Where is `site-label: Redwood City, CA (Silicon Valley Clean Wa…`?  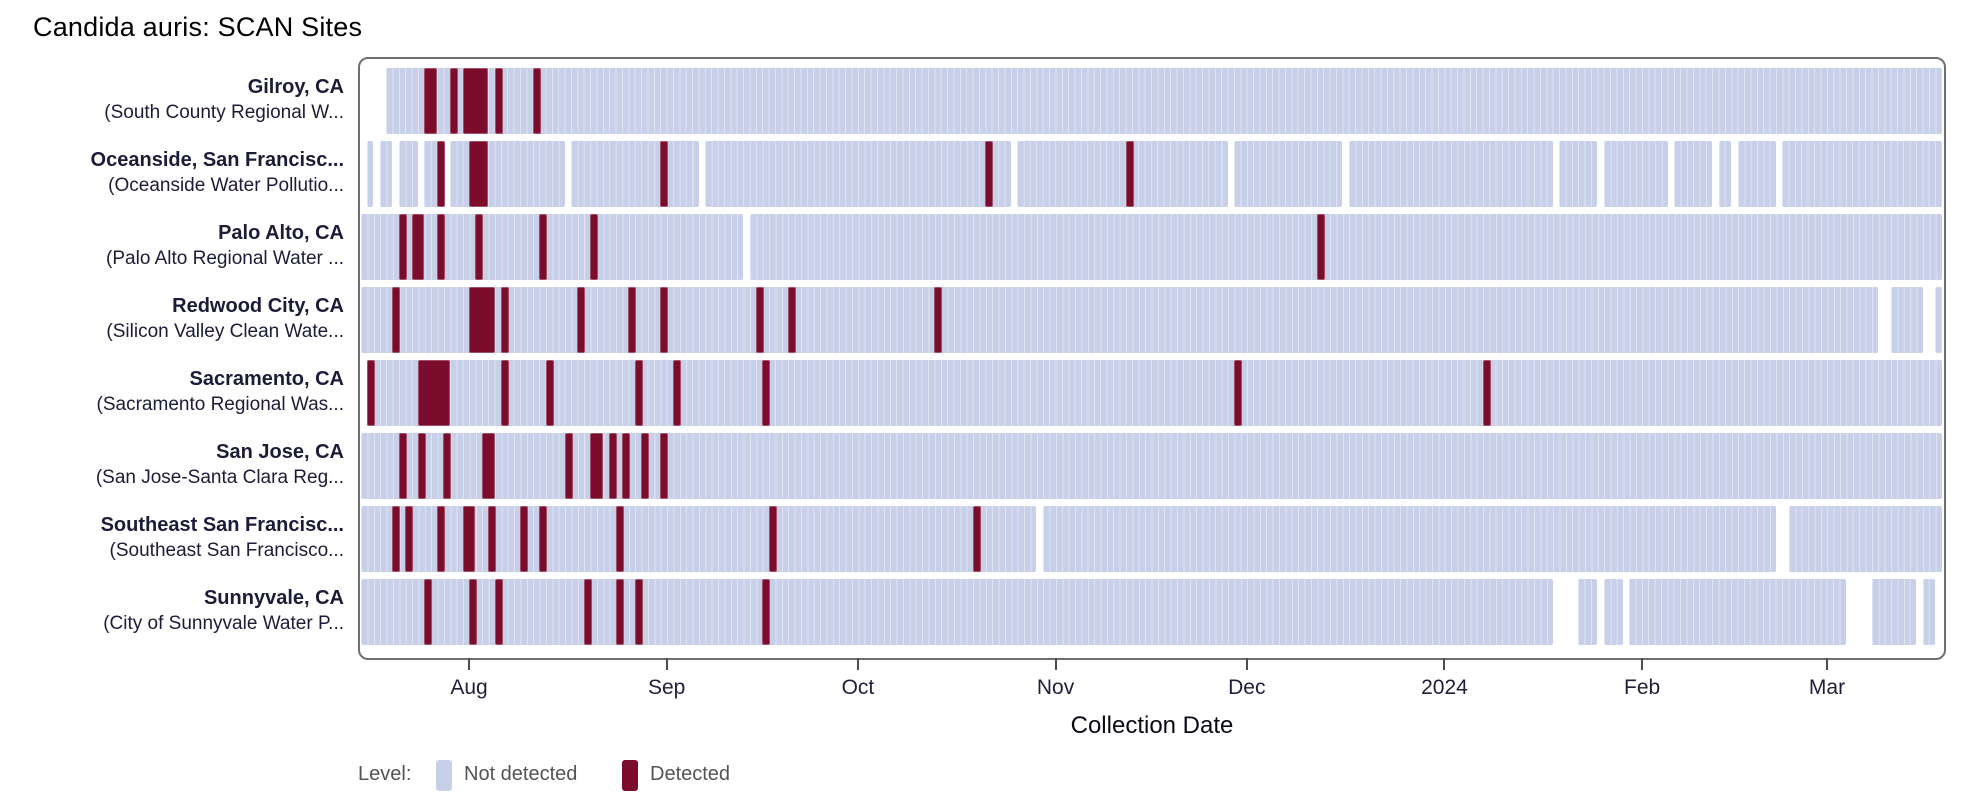 site-label: Redwood City, CA (Silicon Valley Clean Wa… is located at coordinates (179, 319).